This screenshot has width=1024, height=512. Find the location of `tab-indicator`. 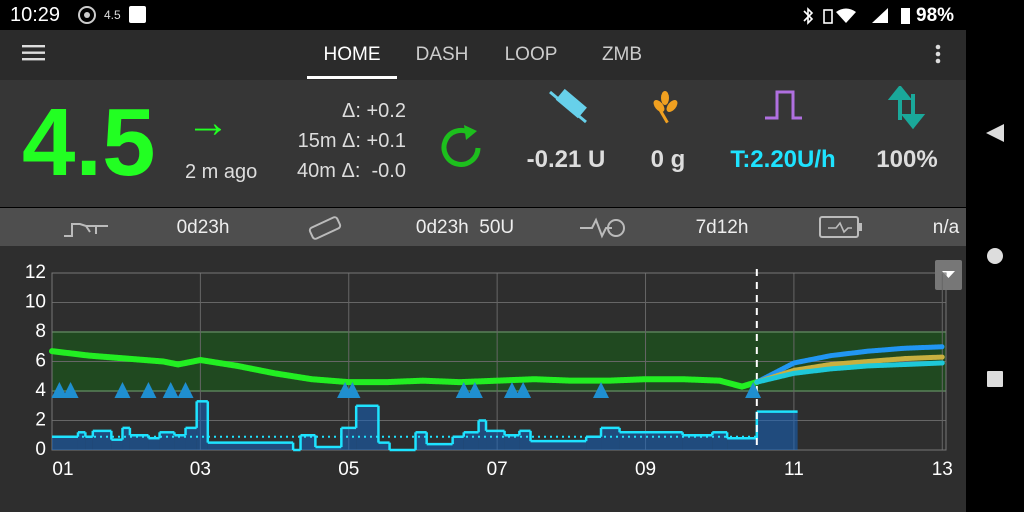

tab-indicator is located at coordinates (352, 77).